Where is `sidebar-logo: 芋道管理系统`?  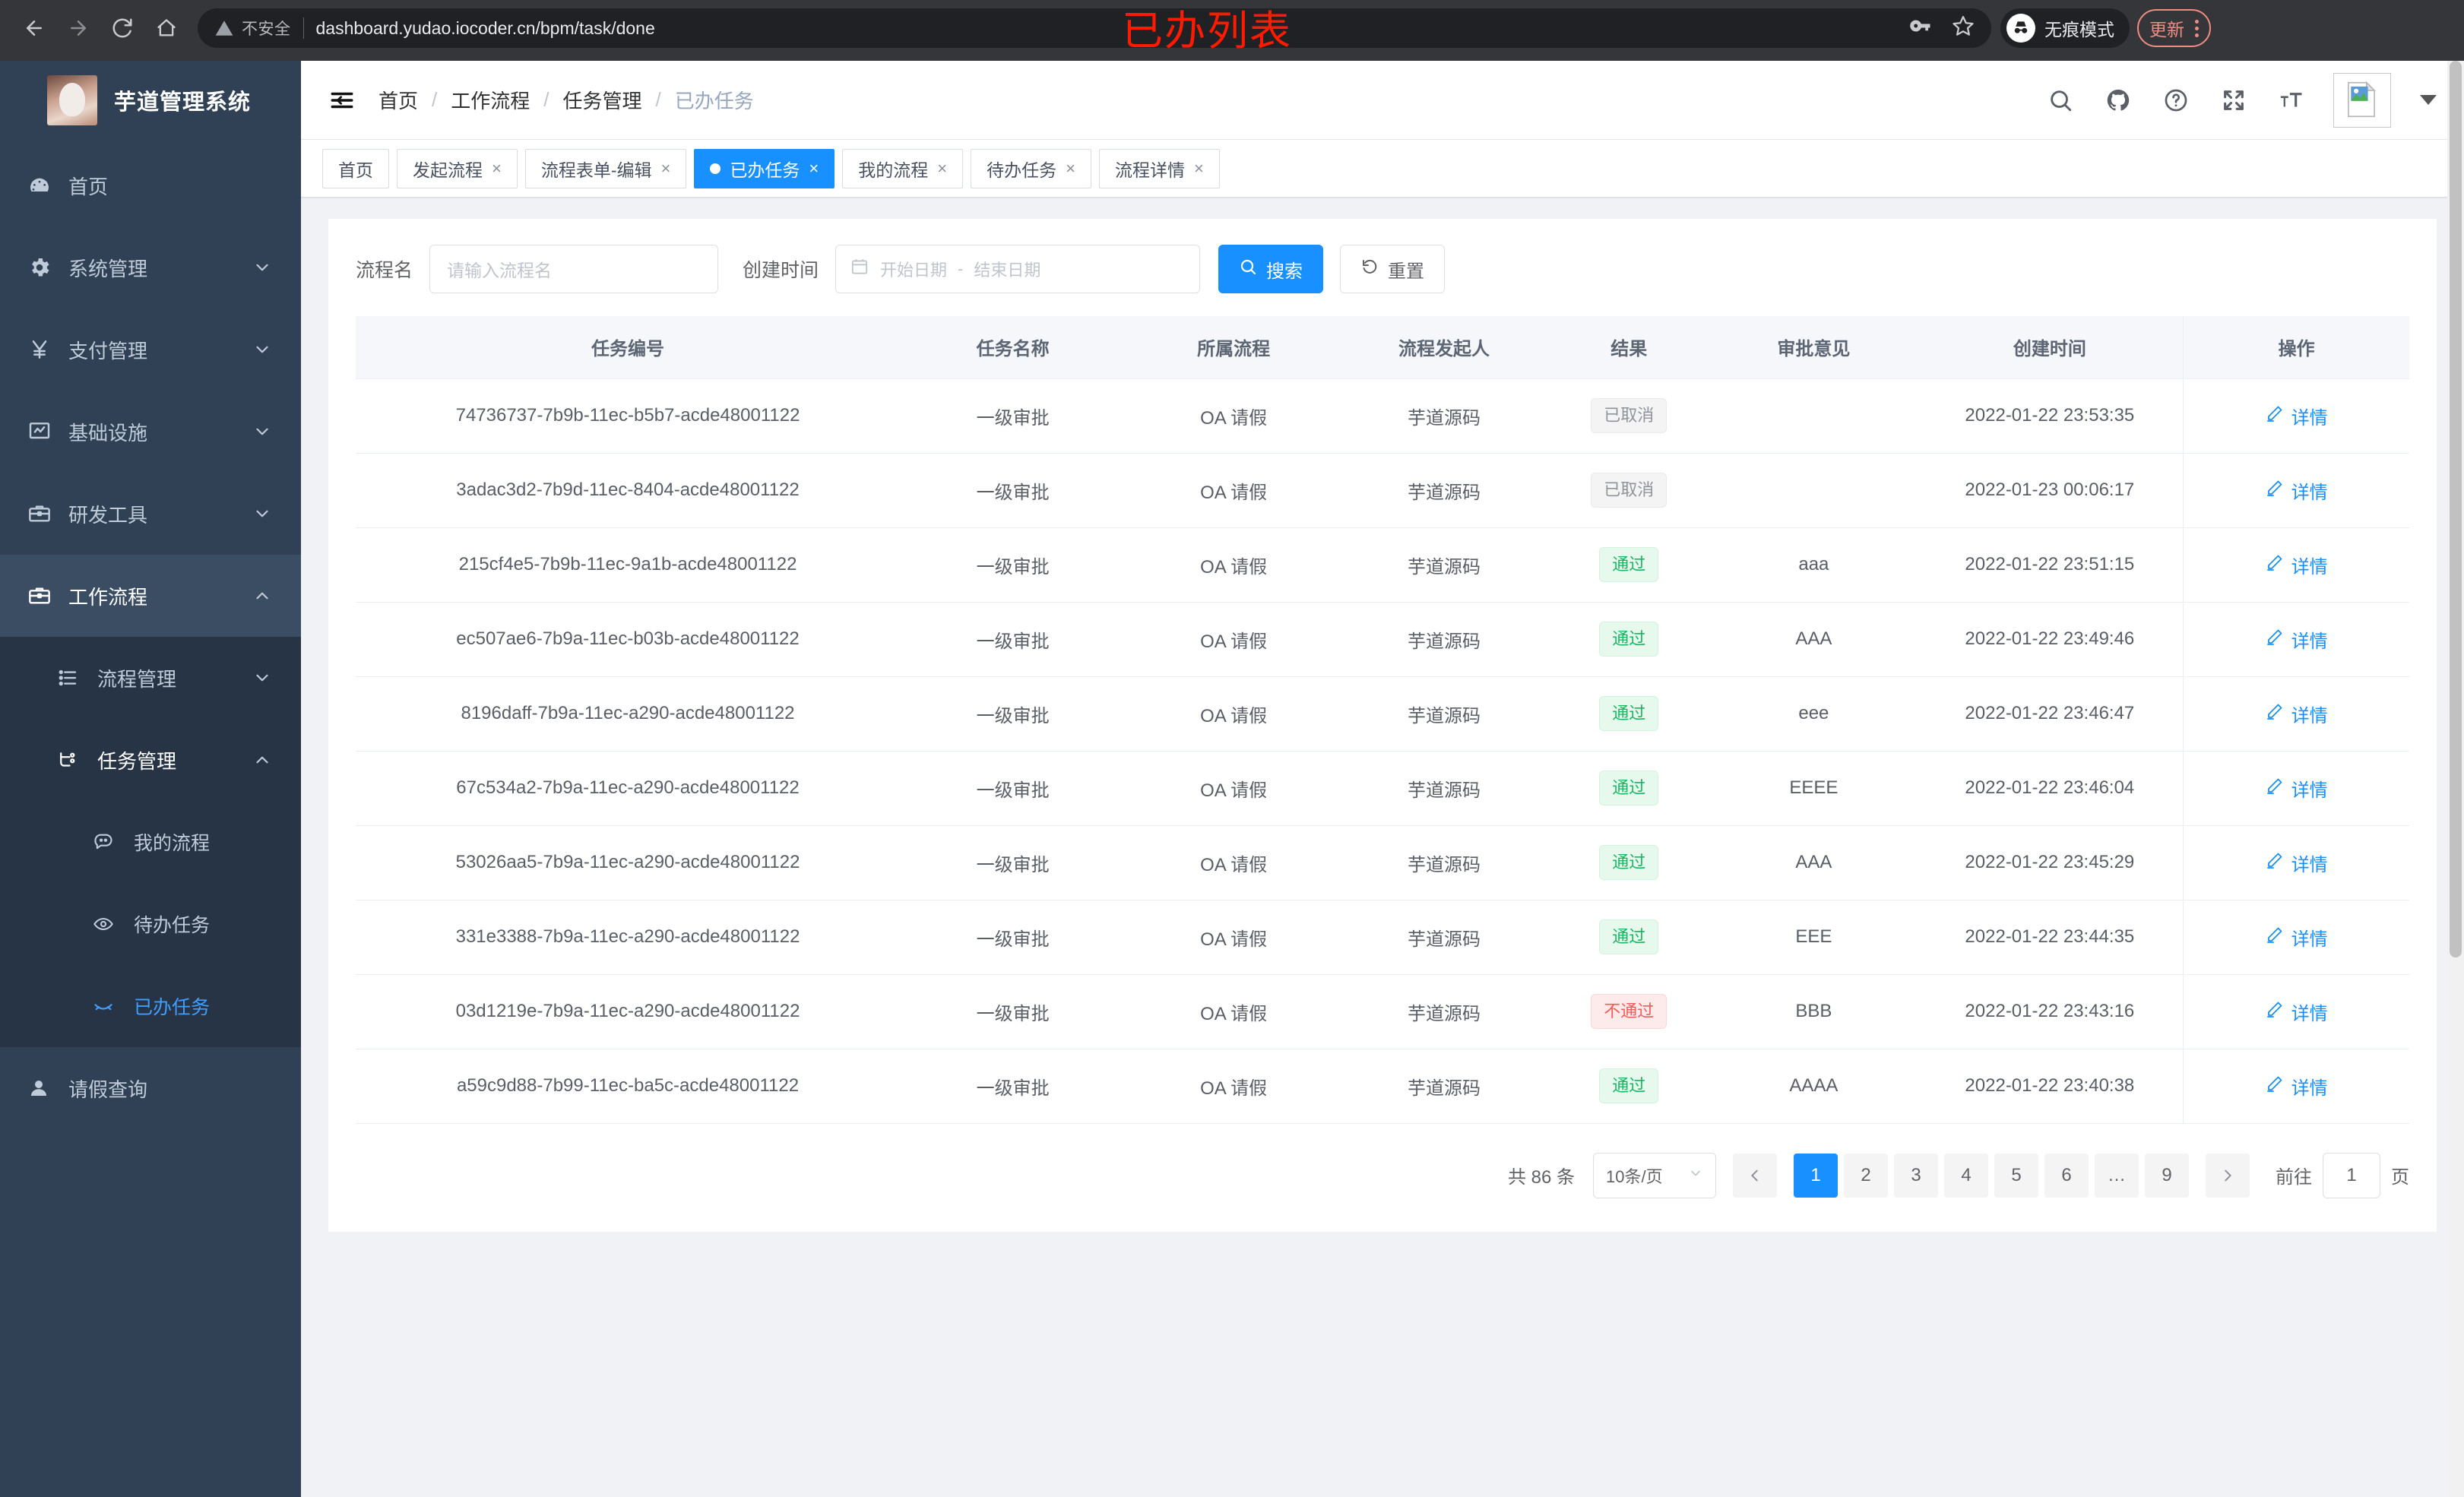 sidebar-logo: 芋道管理系统 is located at coordinates (150, 100).